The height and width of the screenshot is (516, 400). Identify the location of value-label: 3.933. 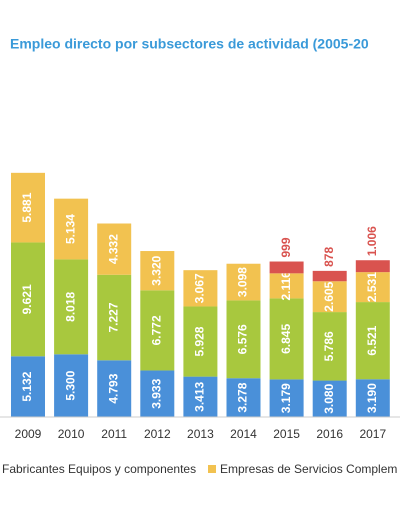
(156, 393).